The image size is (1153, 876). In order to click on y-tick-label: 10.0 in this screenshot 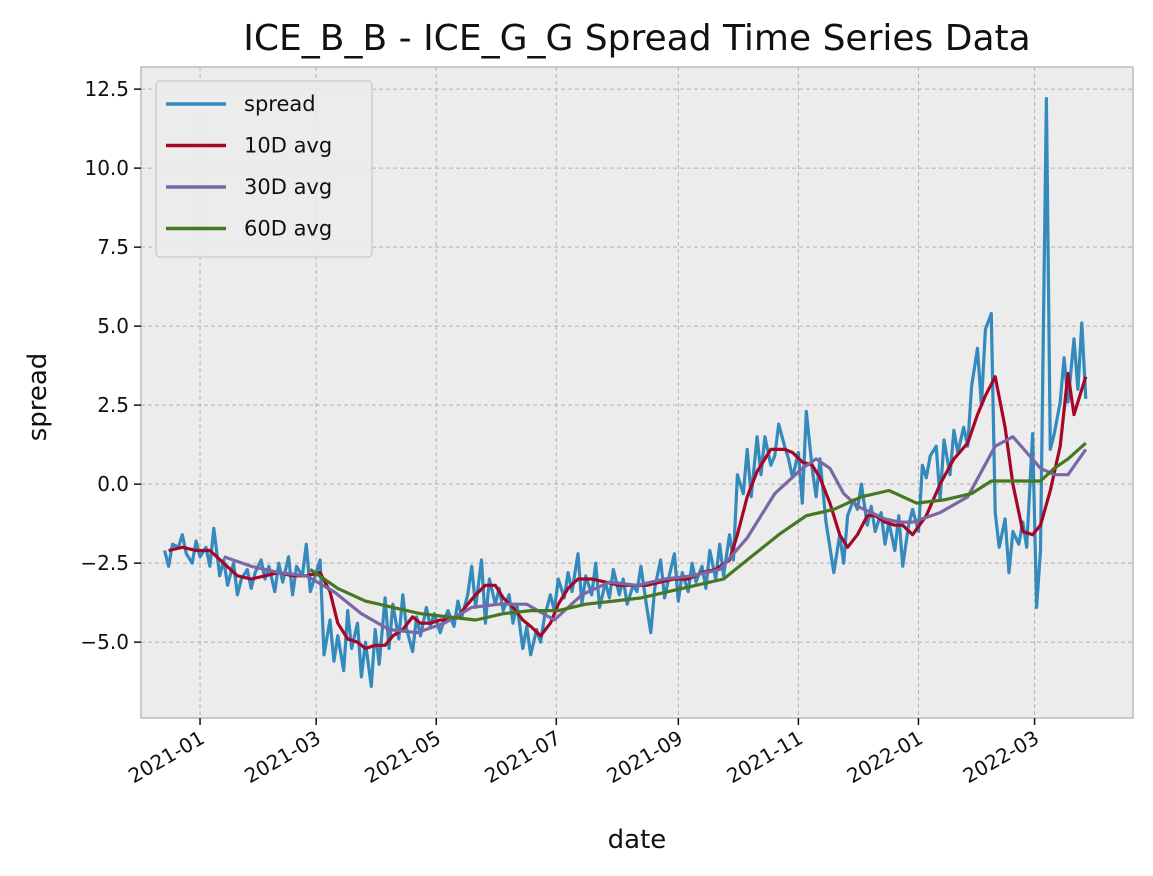, I will do `click(106, 168)`.